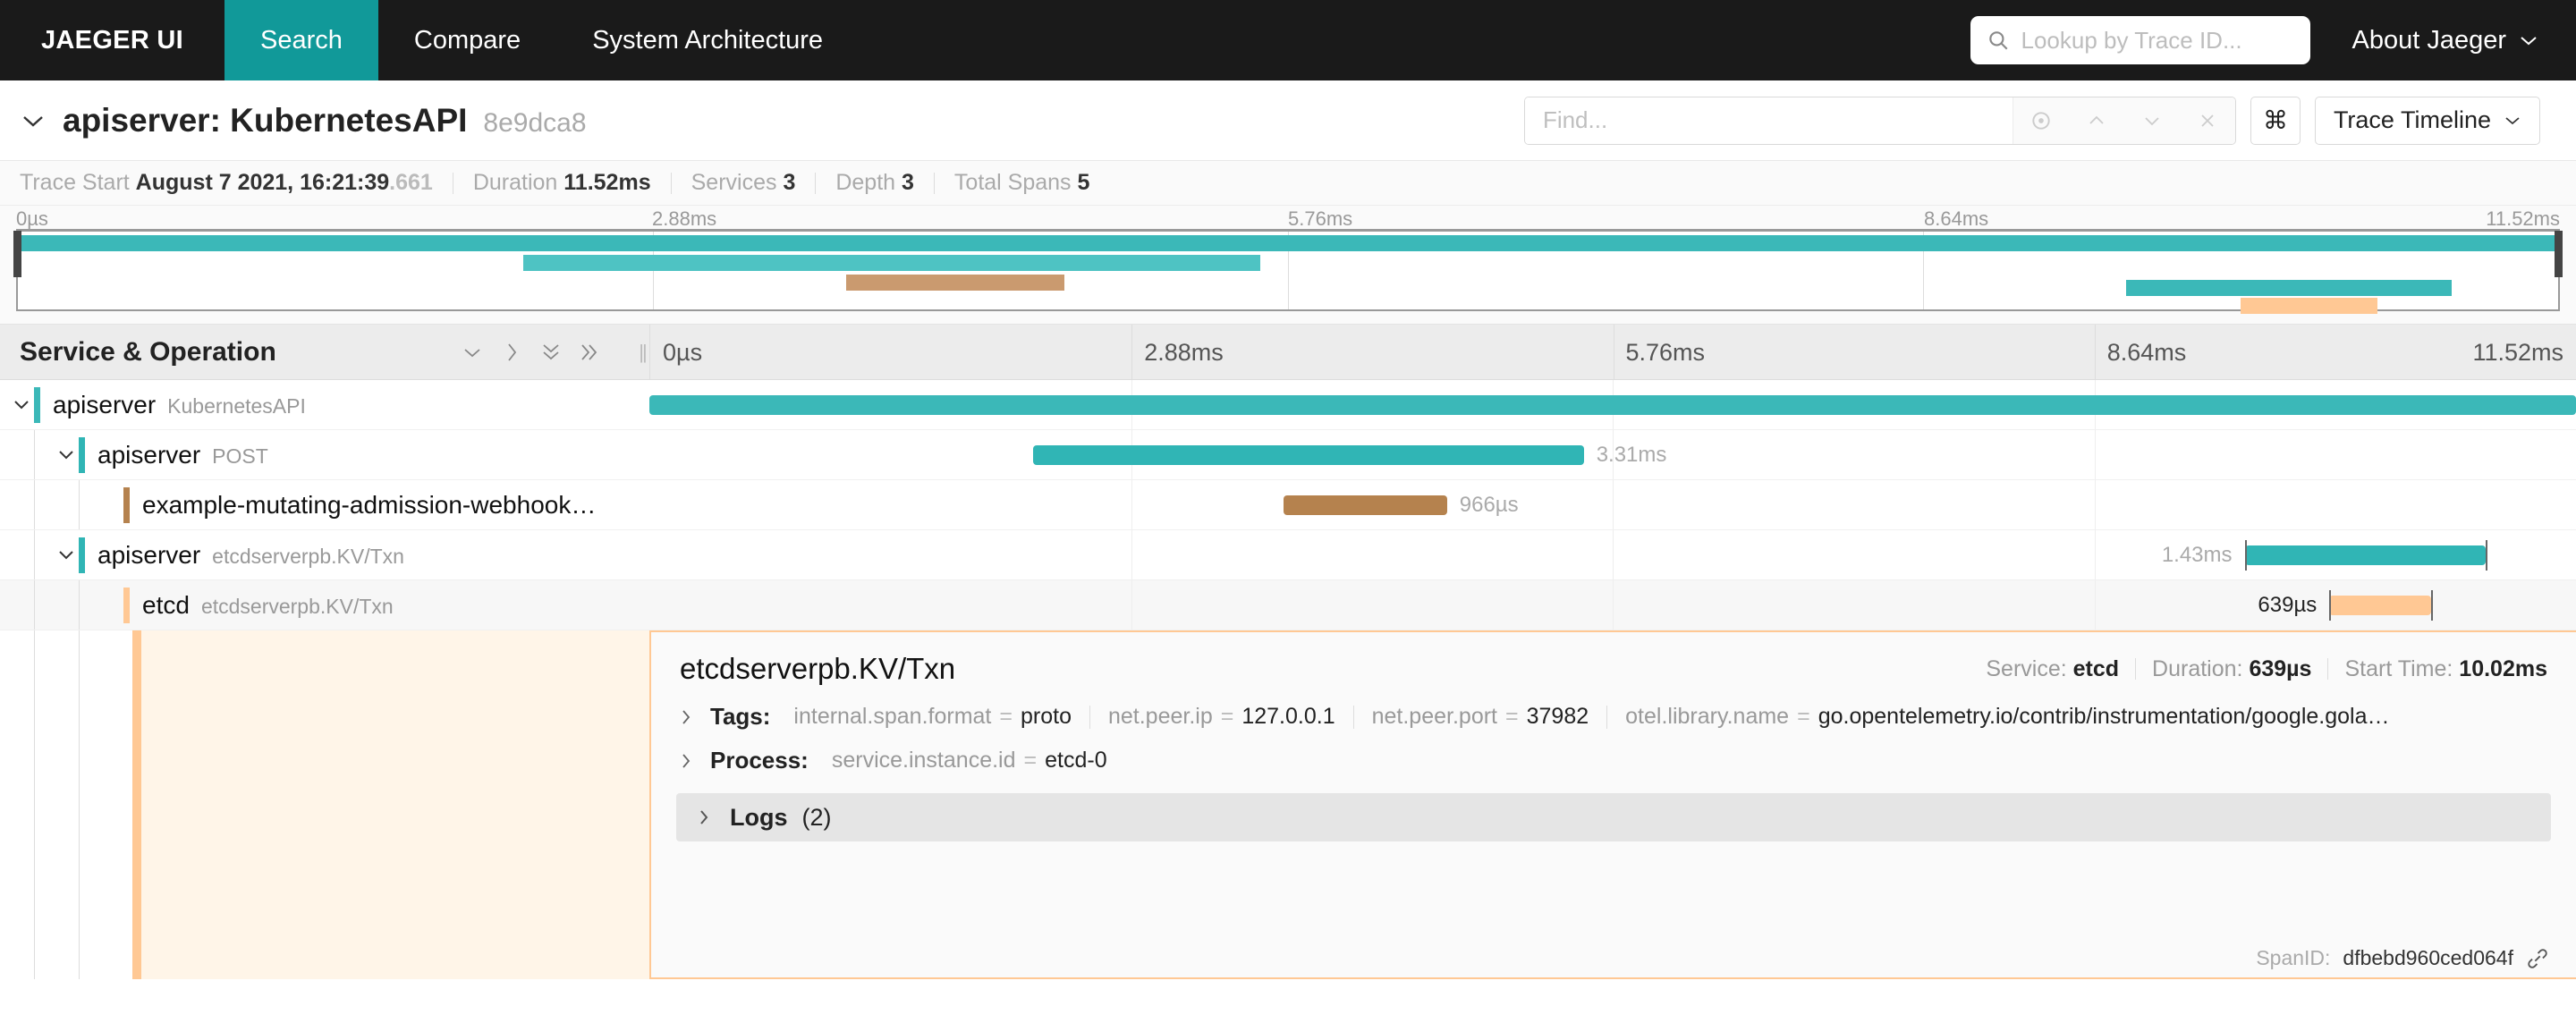  I want to click on span-row-label-cell: etcd etcdserverpb.KV/Txn, so click(324, 605).